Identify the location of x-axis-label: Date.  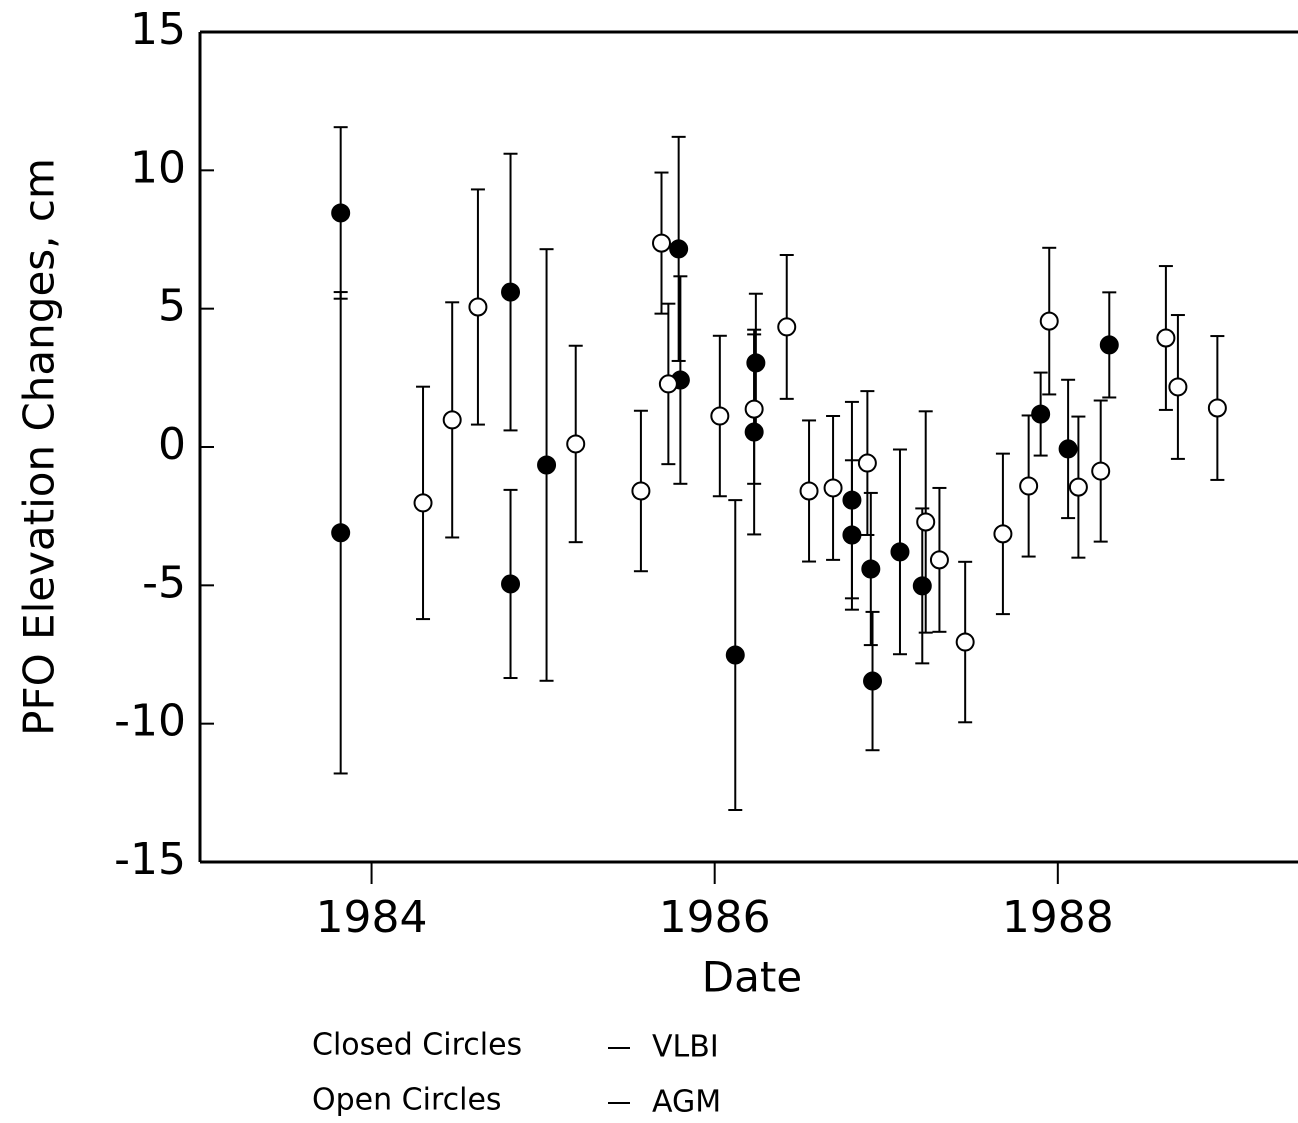
(752, 977).